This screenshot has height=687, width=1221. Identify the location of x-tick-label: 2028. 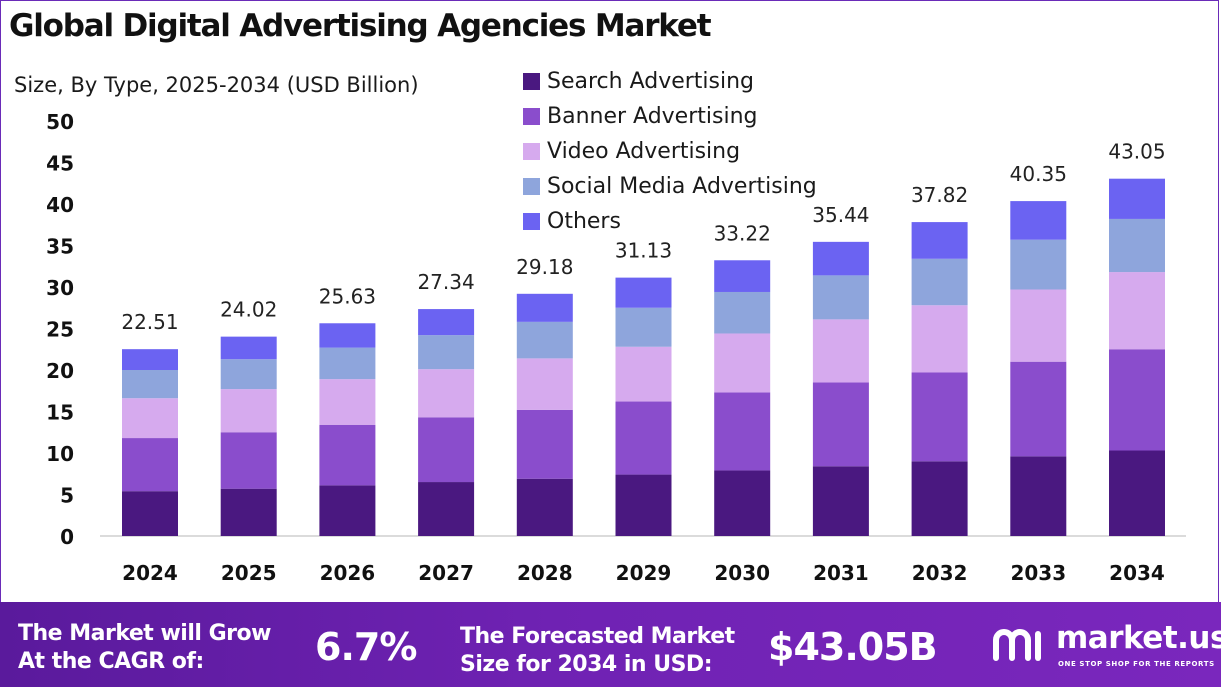
(545, 573).